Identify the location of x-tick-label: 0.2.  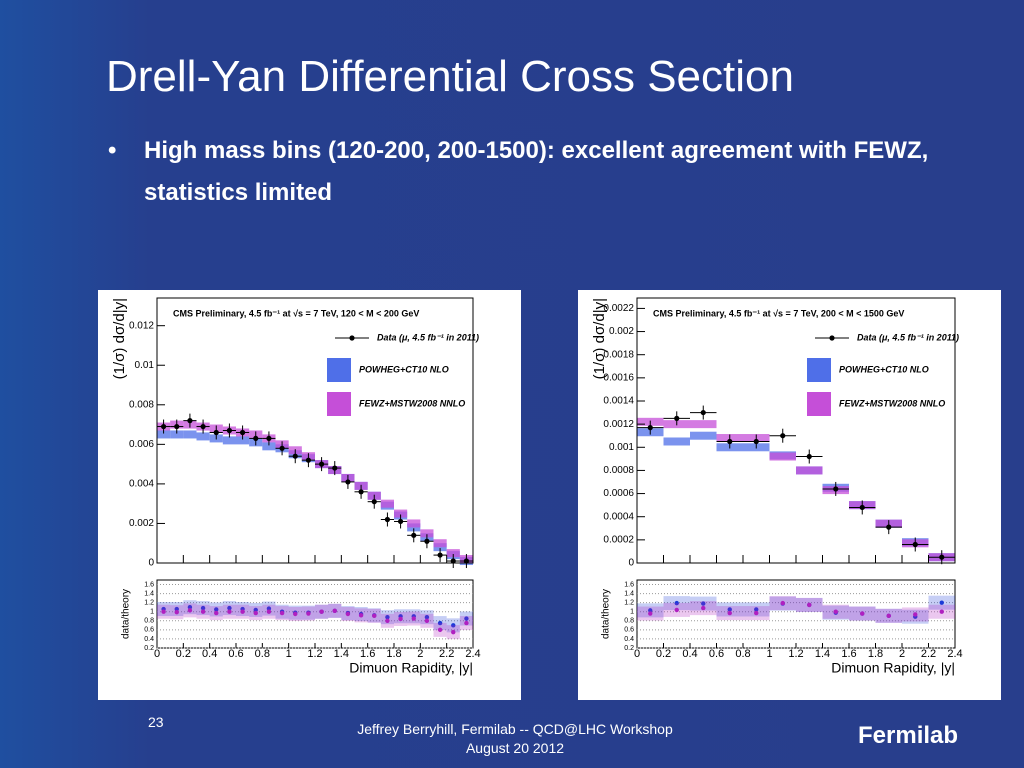
(183, 654).